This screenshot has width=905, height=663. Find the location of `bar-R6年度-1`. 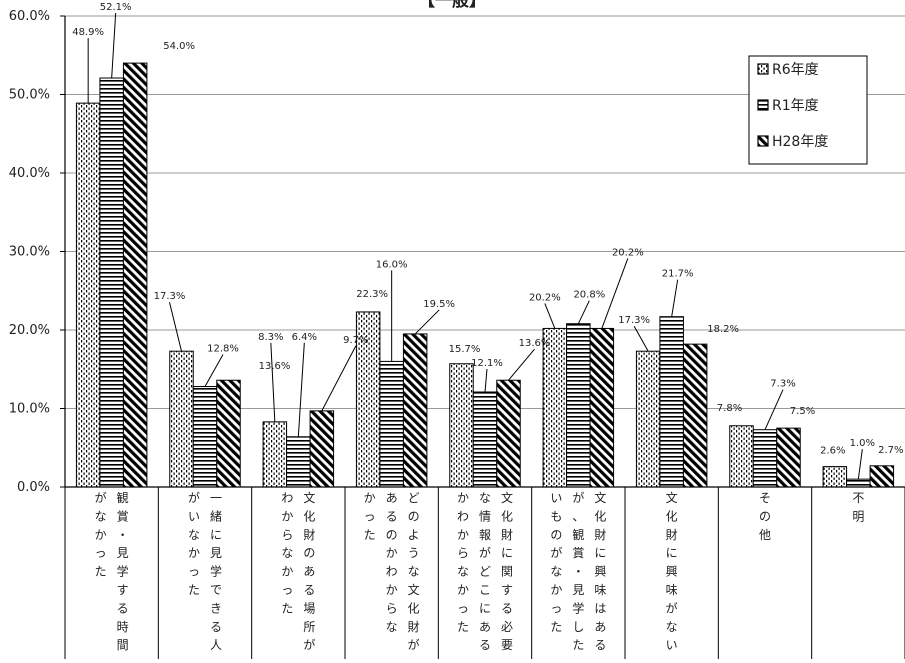

bar-R6年度-1 is located at coordinates (88, 295).